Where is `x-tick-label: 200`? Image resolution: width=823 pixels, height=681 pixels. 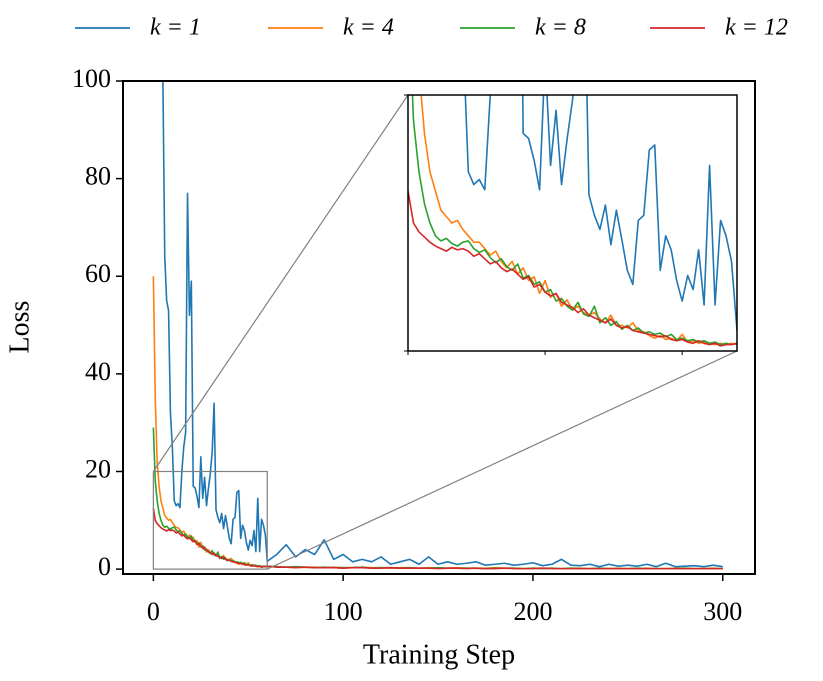
x-tick-label: 200 is located at coordinates (532, 611).